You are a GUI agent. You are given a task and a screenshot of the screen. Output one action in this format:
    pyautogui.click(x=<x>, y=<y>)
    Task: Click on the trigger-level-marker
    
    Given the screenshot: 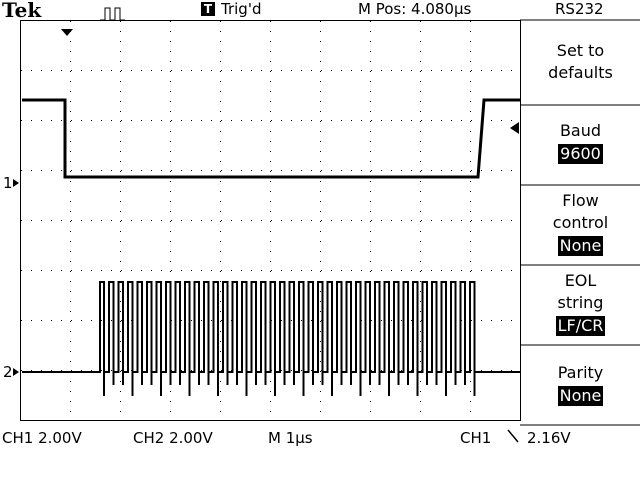 What is the action you would take?
    pyautogui.click(x=514, y=128)
    